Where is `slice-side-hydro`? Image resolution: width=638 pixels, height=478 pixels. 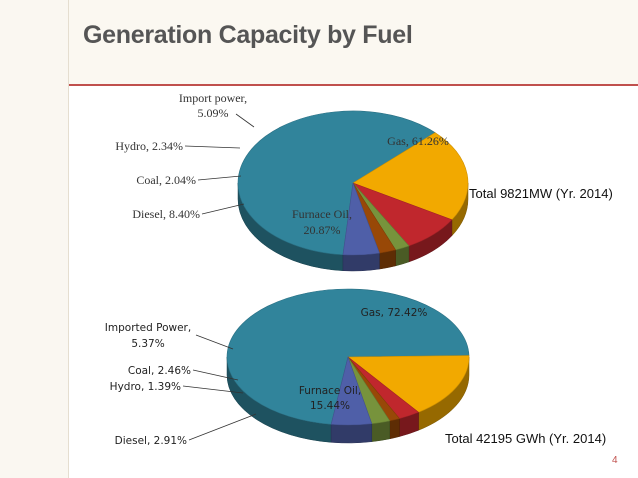
slice-side-hydro is located at coordinates (394, 429).